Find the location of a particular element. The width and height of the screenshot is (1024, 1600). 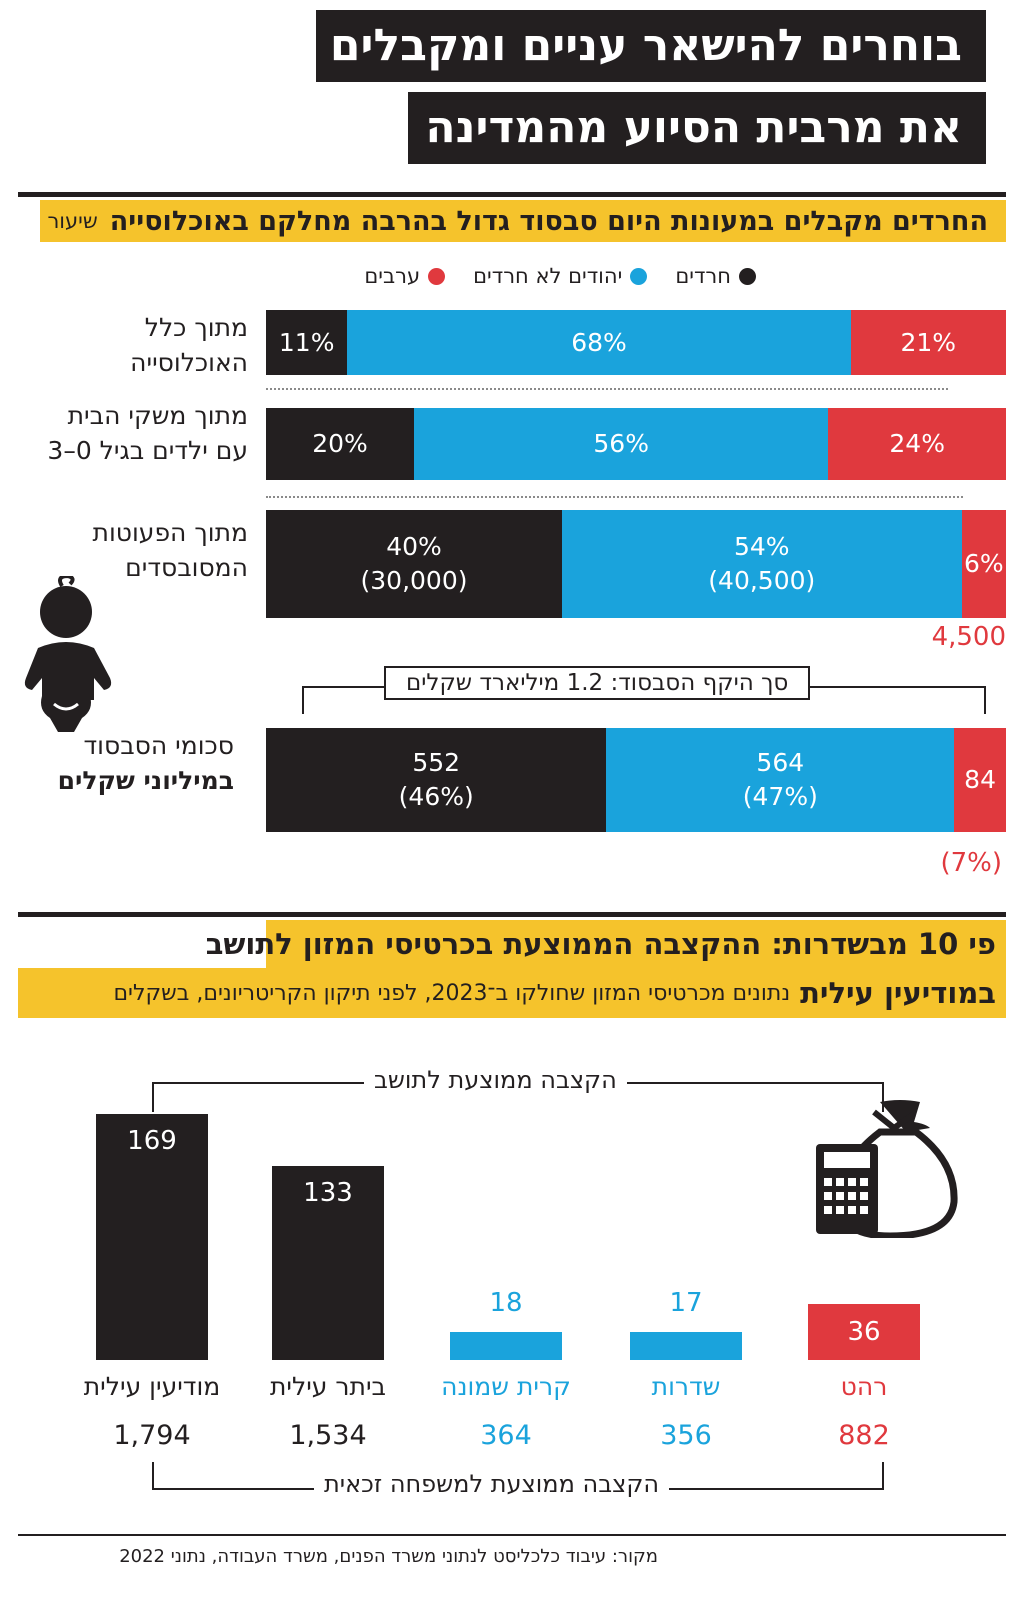

bar-segment-arabs-row-4: 84 is located at coordinates (980, 780).